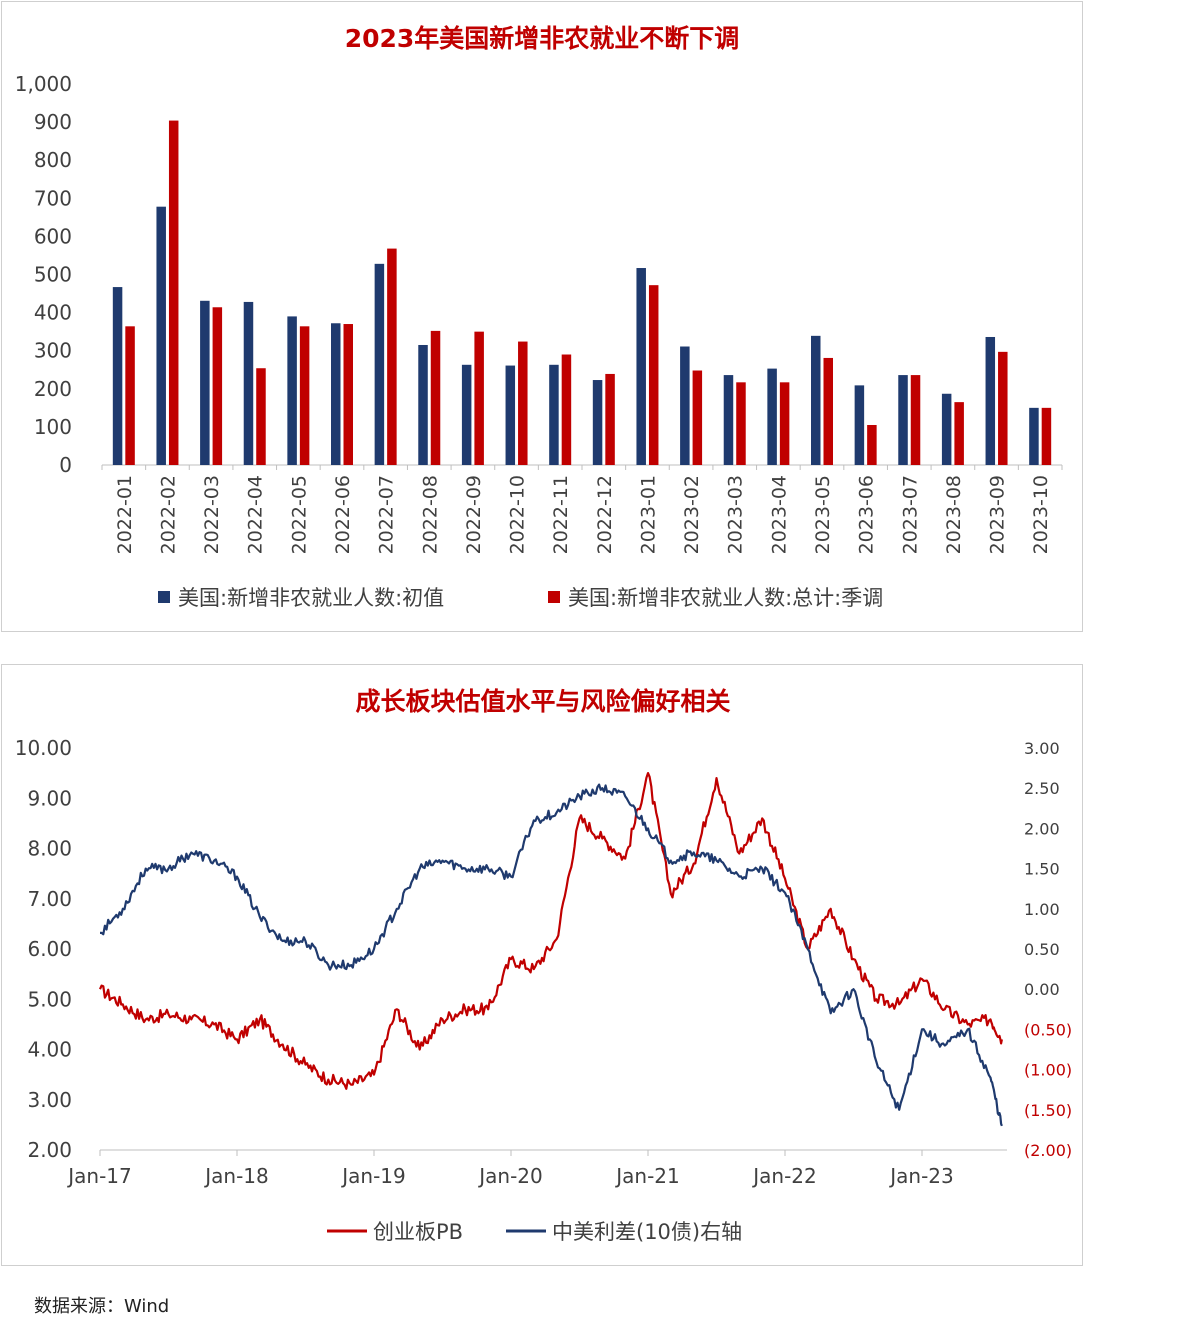  I want to click on y-right-tick-label: (1.50), so click(1048, 1110).